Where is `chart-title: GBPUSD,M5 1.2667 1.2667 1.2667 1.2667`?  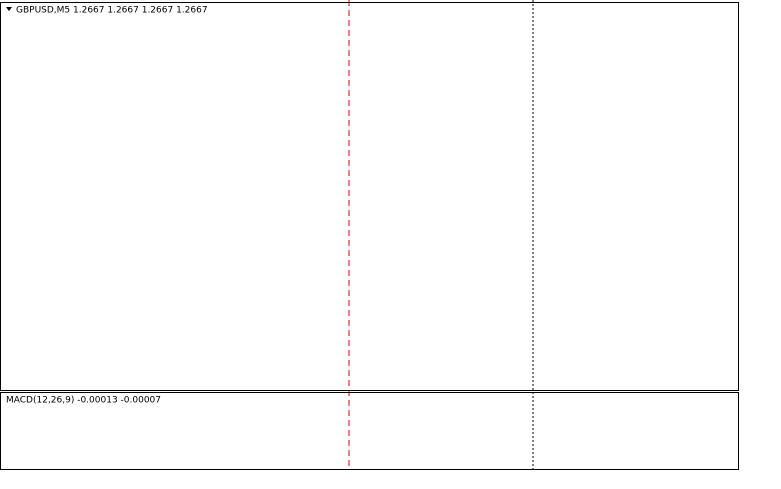
chart-title: GBPUSD,M5 1.2667 1.2667 1.2667 1.2667 is located at coordinates (112, 11).